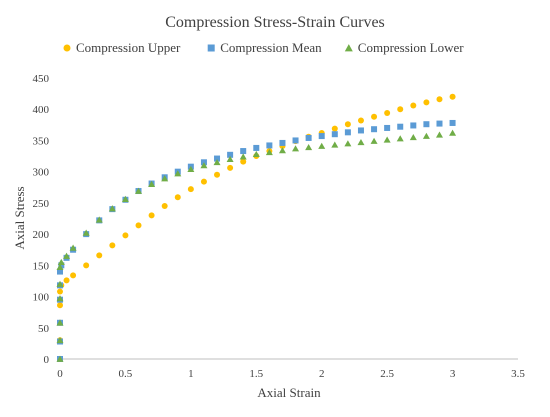  What do you see at coordinates (191, 374) in the screenshot?
I see `x-tick-label: 1` at bounding box center [191, 374].